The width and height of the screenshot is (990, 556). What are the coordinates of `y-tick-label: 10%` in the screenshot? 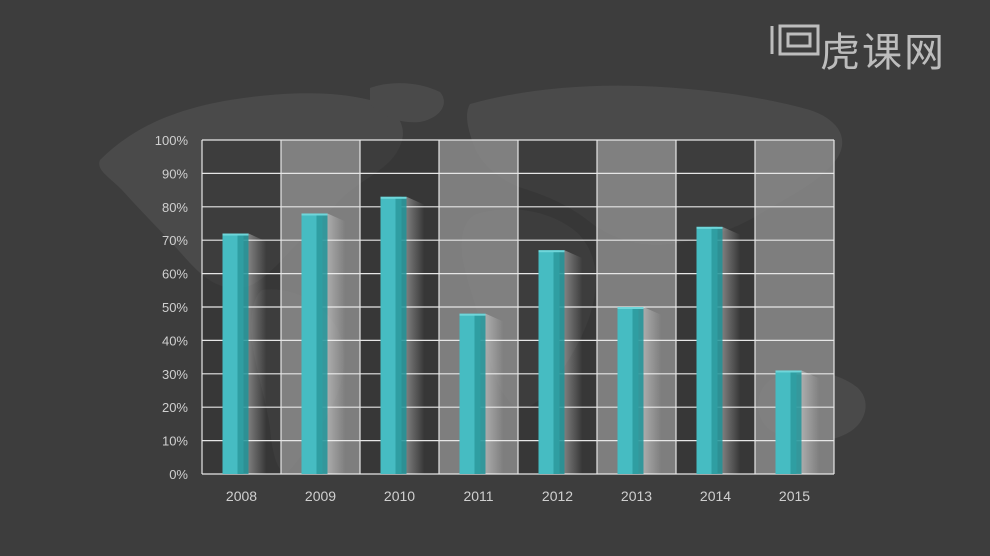 It's located at (175, 441).